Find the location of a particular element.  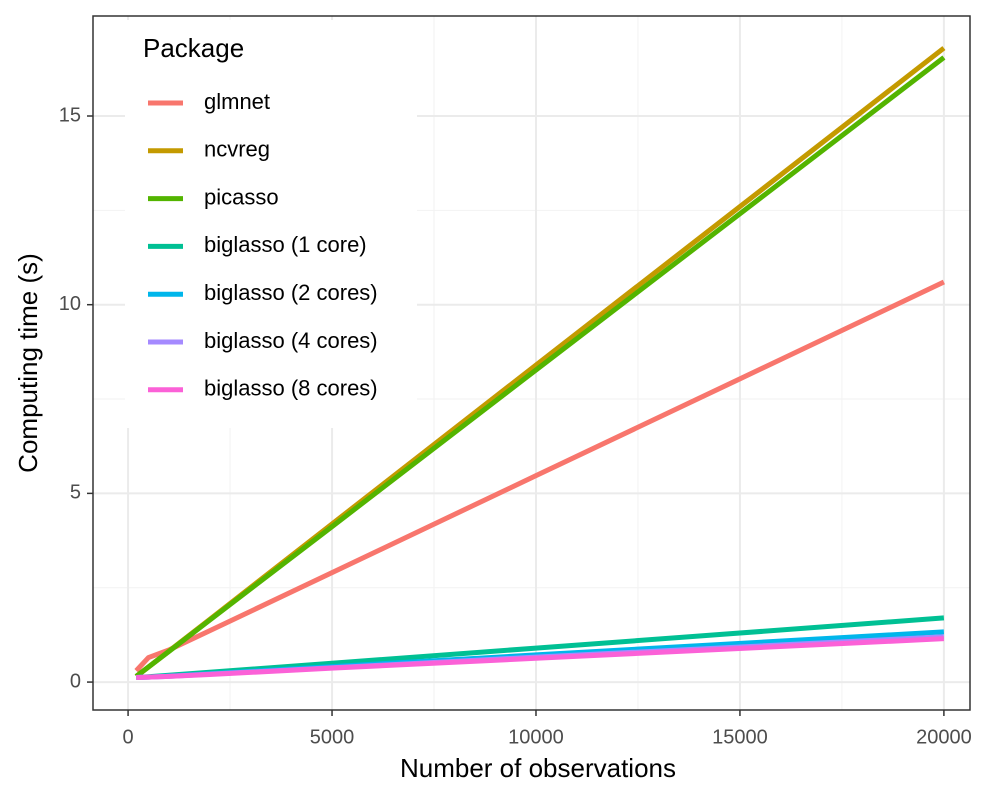

x-axis-title: Number of observations is located at coordinates (538, 768).